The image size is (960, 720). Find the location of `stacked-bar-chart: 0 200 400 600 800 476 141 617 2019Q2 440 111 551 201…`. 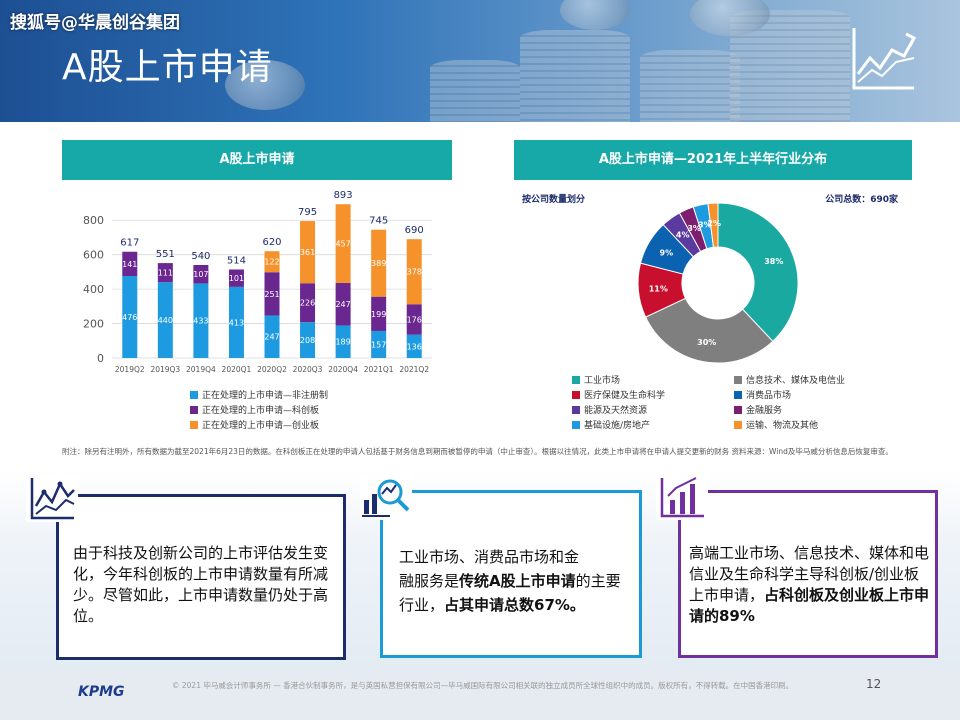

stacked-bar-chart: 0 200 400 600 800 476 141 617 2019Q2 440 111 551 201… is located at coordinates (257, 282).